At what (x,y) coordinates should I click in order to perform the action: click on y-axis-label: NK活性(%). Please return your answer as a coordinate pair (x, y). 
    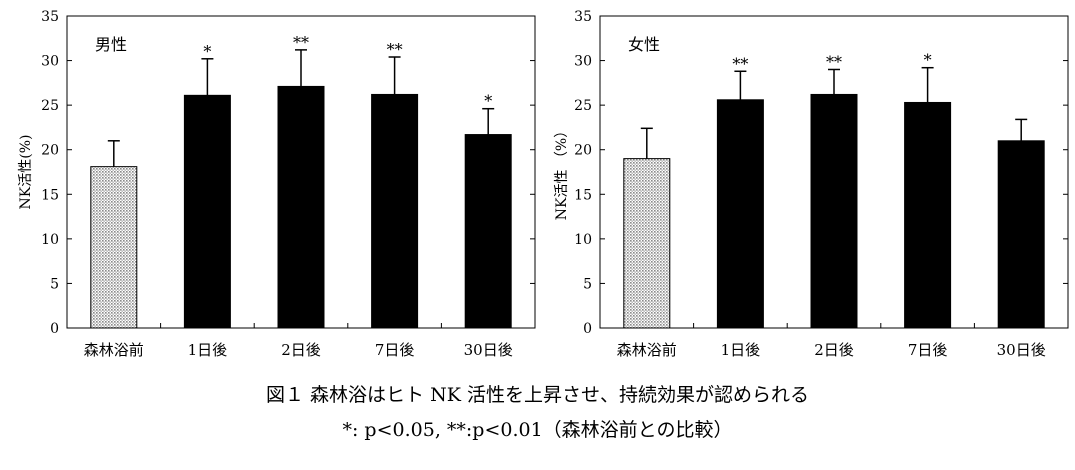
    Looking at the image, I should click on (26, 172).